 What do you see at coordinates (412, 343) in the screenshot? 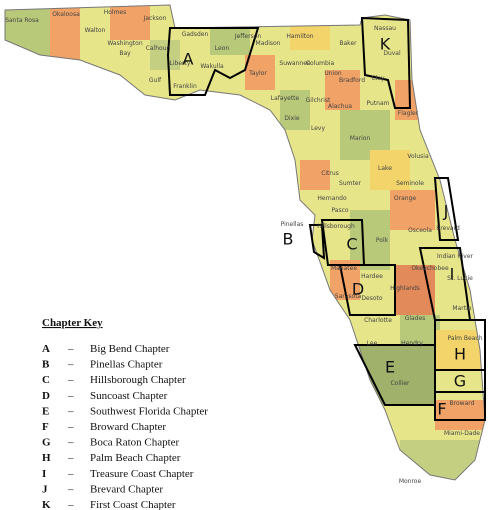
I see `county-label: Hendry` at bounding box center [412, 343].